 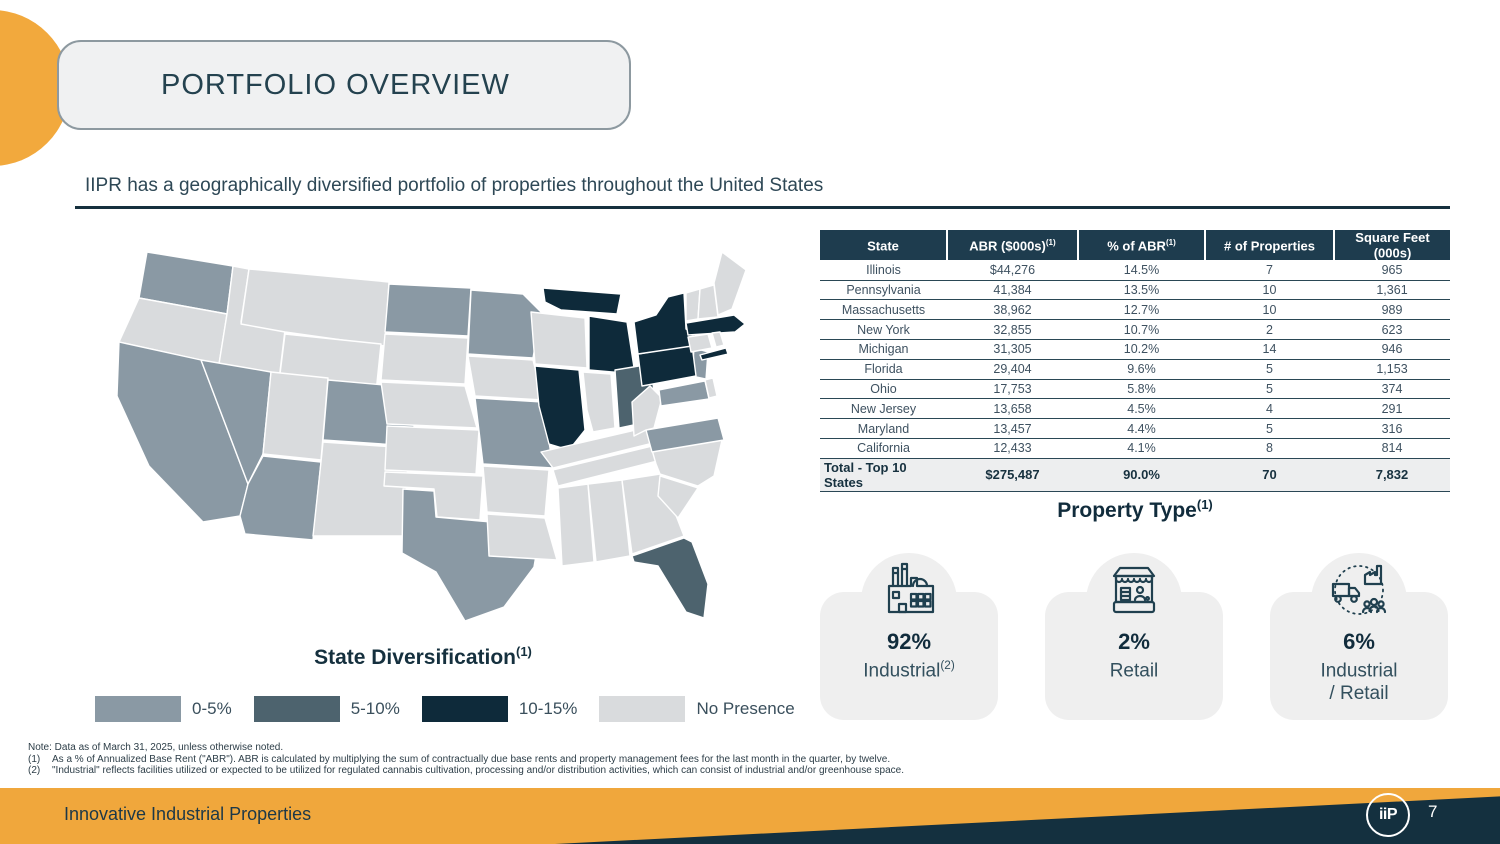 I want to click on property-type-title-sup: (1), so click(x=1204, y=504).